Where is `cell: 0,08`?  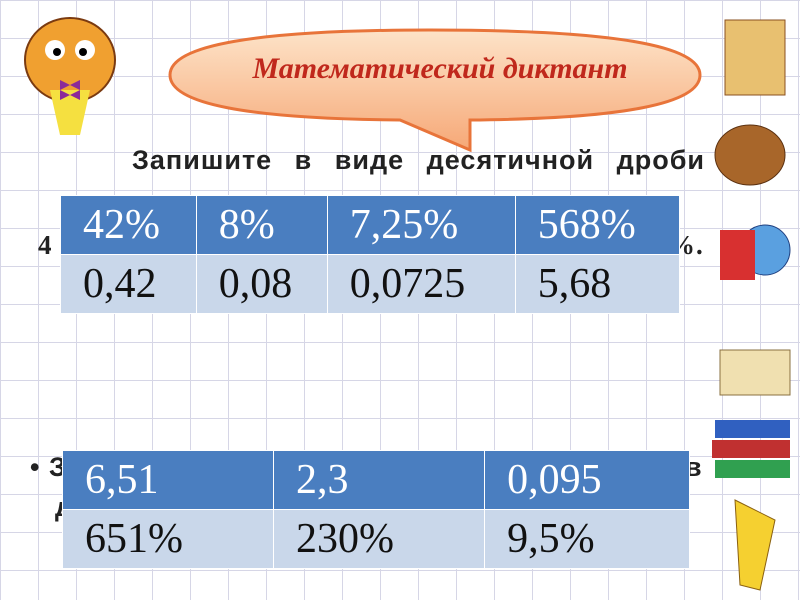 cell: 0,08 is located at coordinates (261, 284).